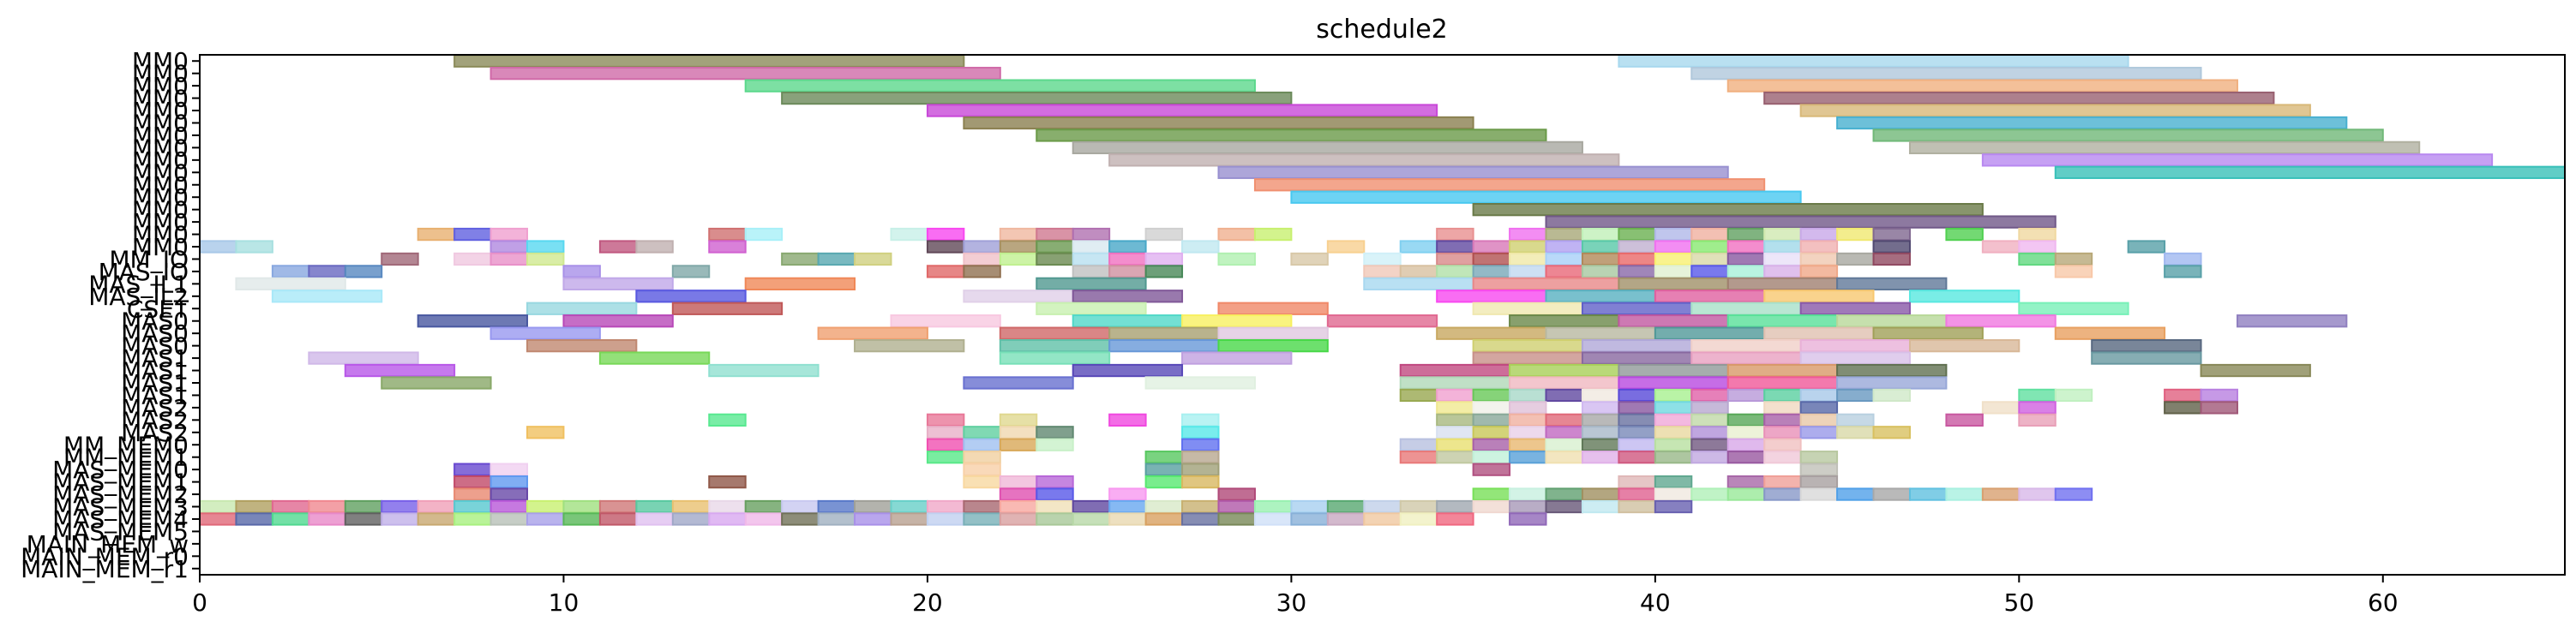 This screenshot has width=2576, height=639. What do you see at coordinates (564, 602) in the screenshot?
I see `x-tick-label: 10` at bounding box center [564, 602].